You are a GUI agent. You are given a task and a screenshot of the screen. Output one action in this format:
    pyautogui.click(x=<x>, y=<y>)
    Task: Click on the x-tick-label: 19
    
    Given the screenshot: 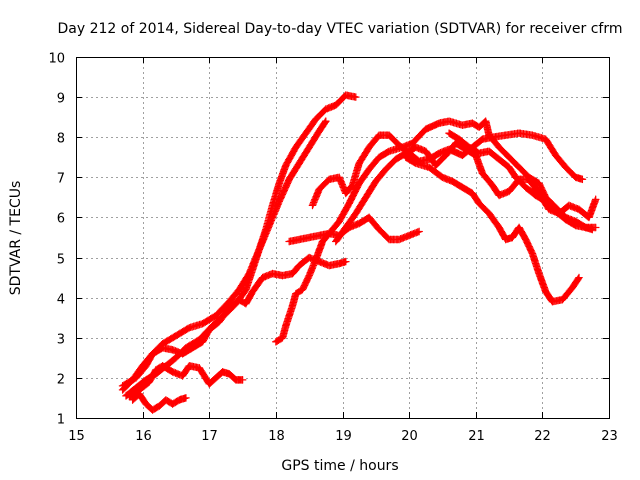 What is the action you would take?
    pyautogui.click(x=343, y=436)
    